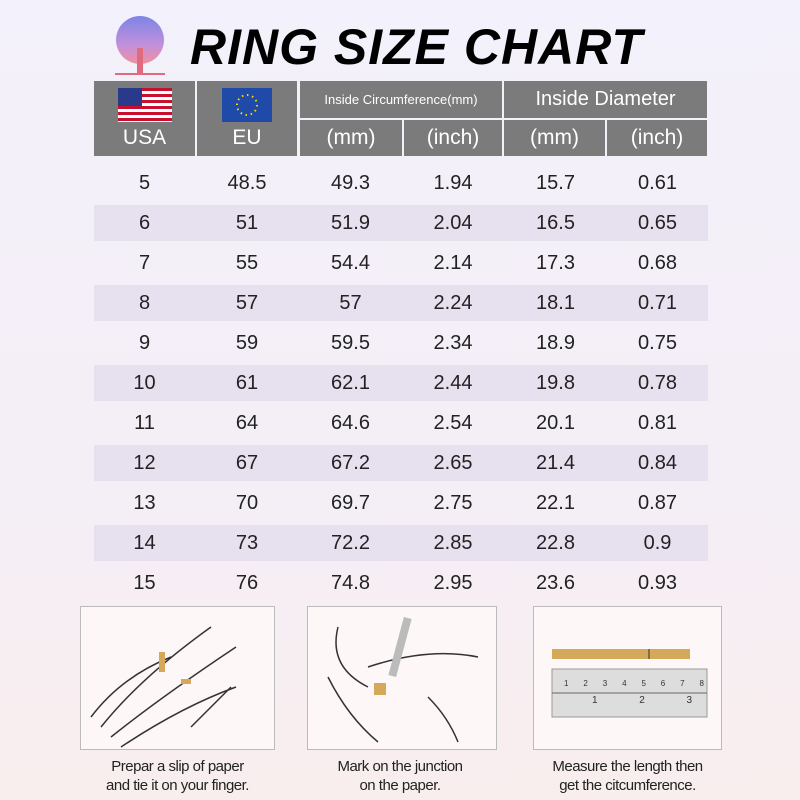 This screenshot has width=800, height=800. I want to click on cell-circ-mm: 74.8, so click(350, 582).